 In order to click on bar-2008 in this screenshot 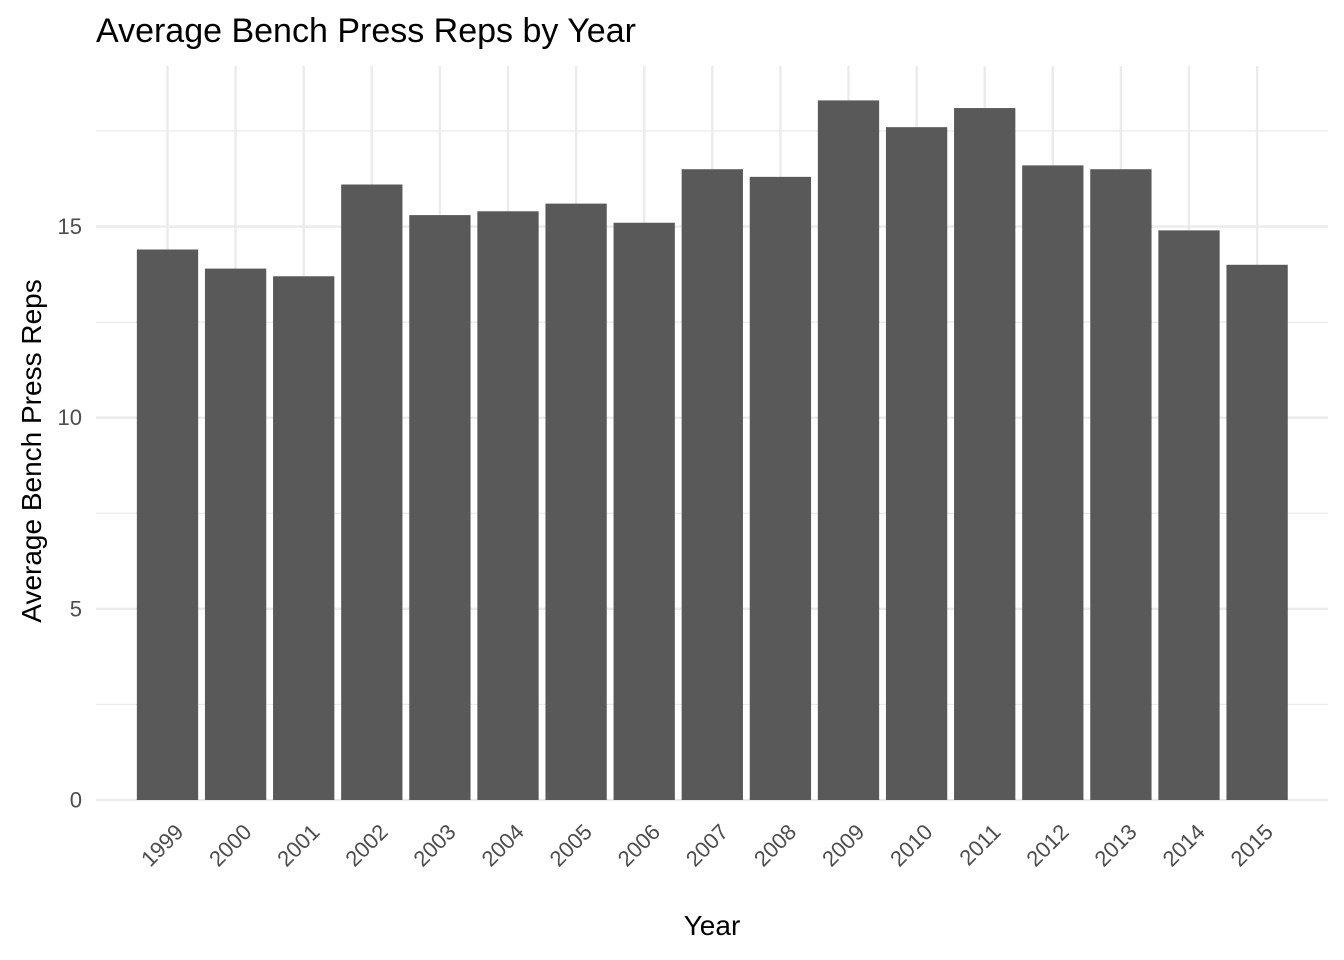, I will do `click(780, 488)`.